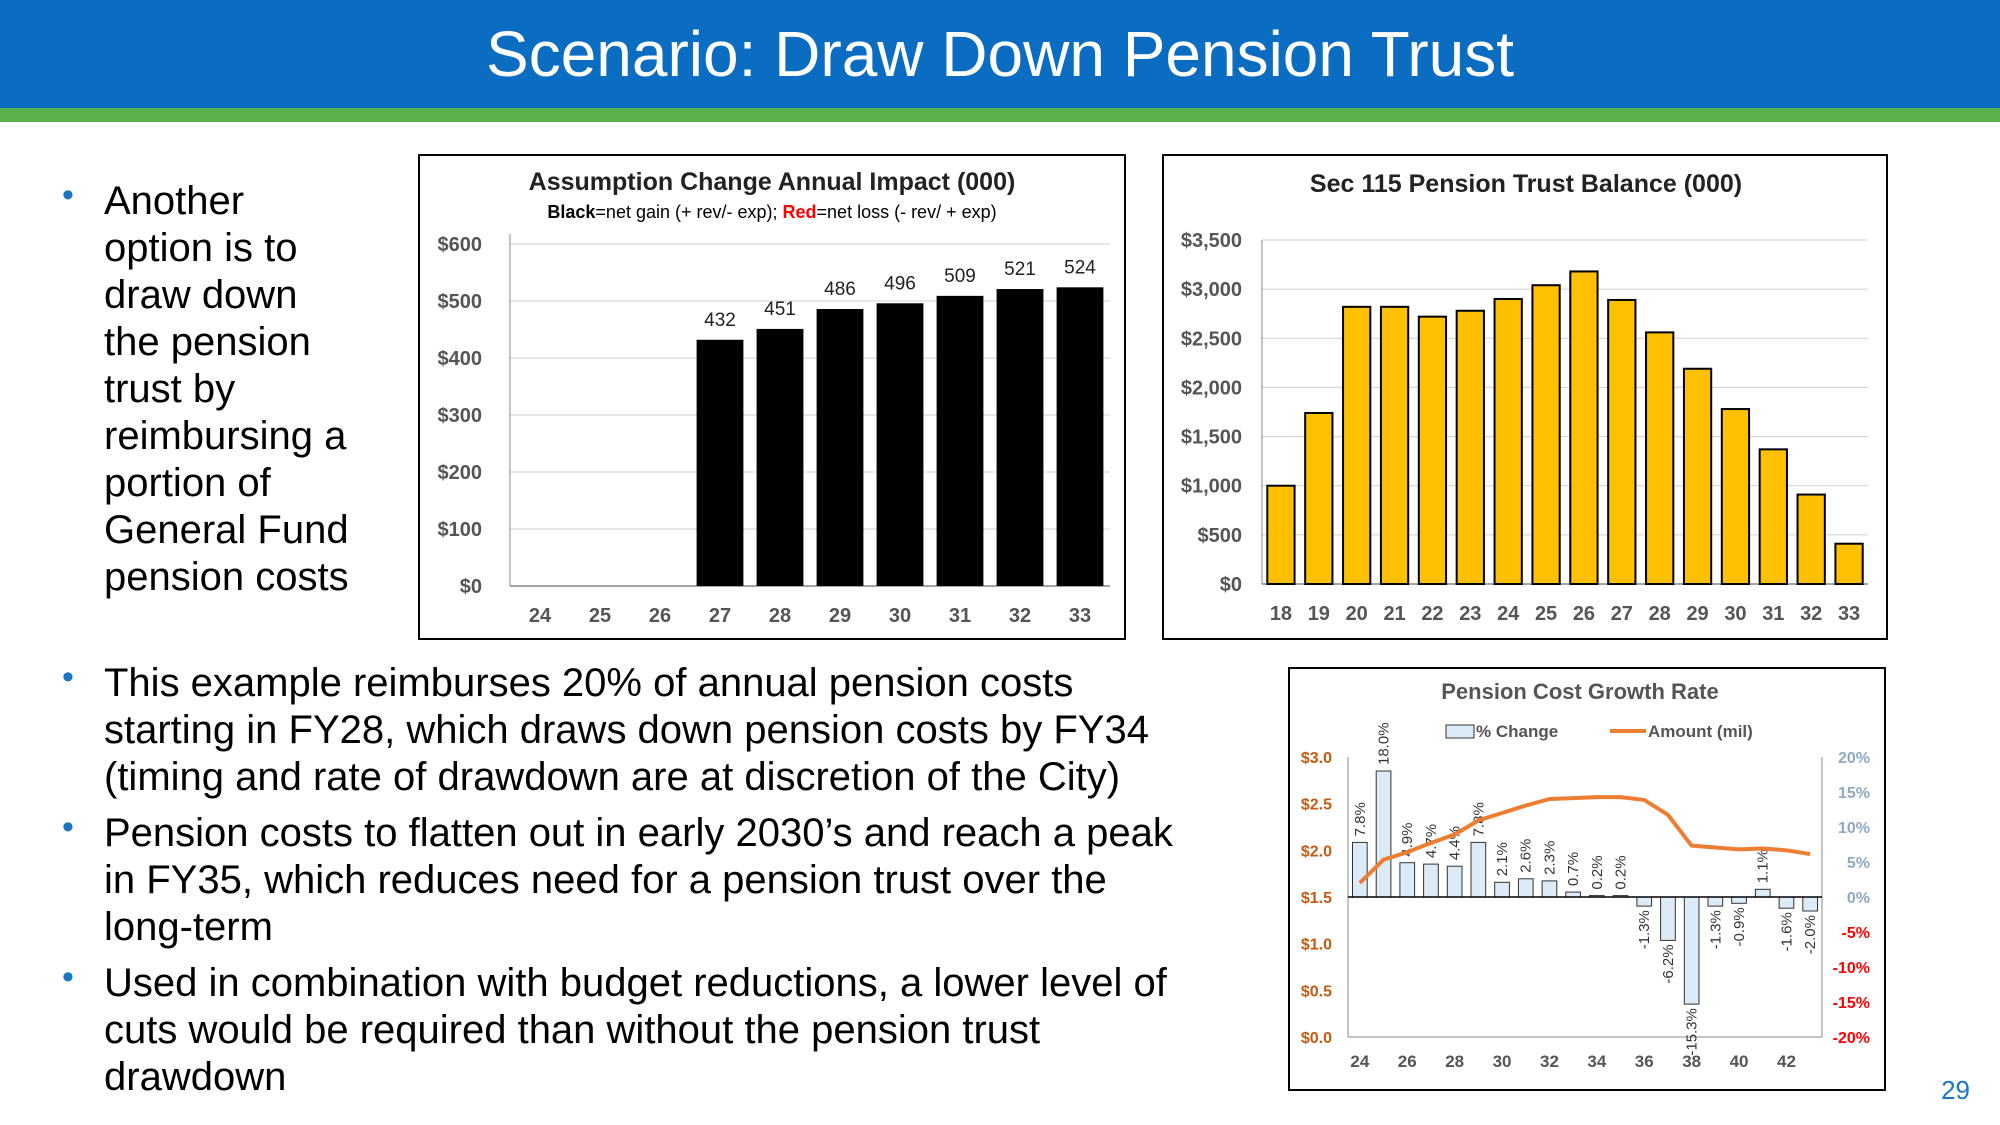 The width and height of the screenshot is (2000, 1125). Describe the element at coordinates (1316, 991) in the screenshot. I see `y-left-tick-label: $0.5` at that location.